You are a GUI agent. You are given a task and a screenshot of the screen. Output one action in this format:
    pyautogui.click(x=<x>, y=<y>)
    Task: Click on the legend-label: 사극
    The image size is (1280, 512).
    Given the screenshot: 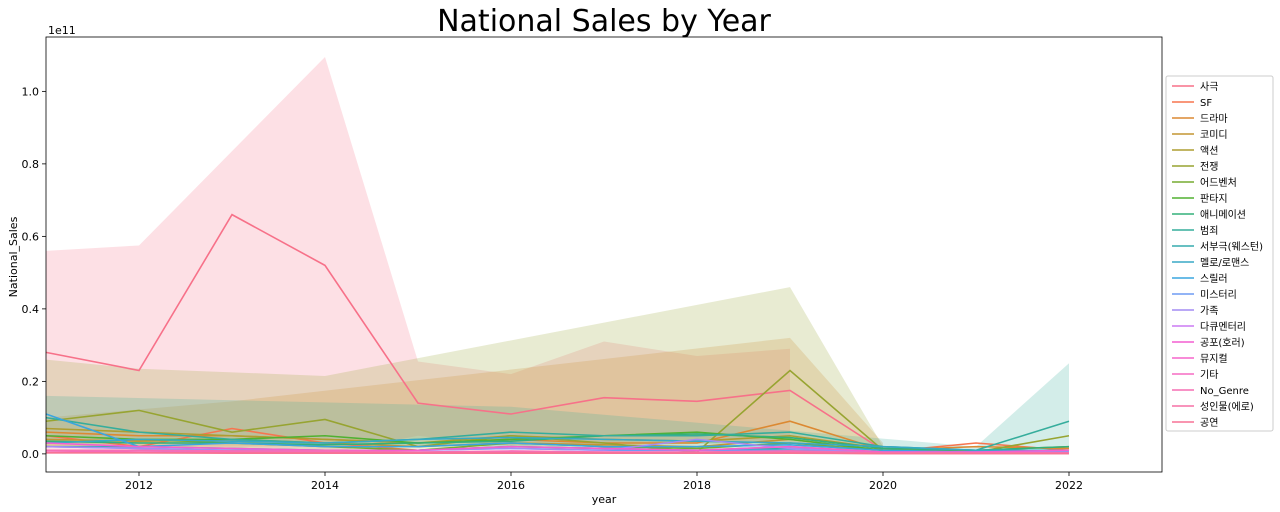 What is the action you would take?
    pyautogui.click(x=1209, y=87)
    